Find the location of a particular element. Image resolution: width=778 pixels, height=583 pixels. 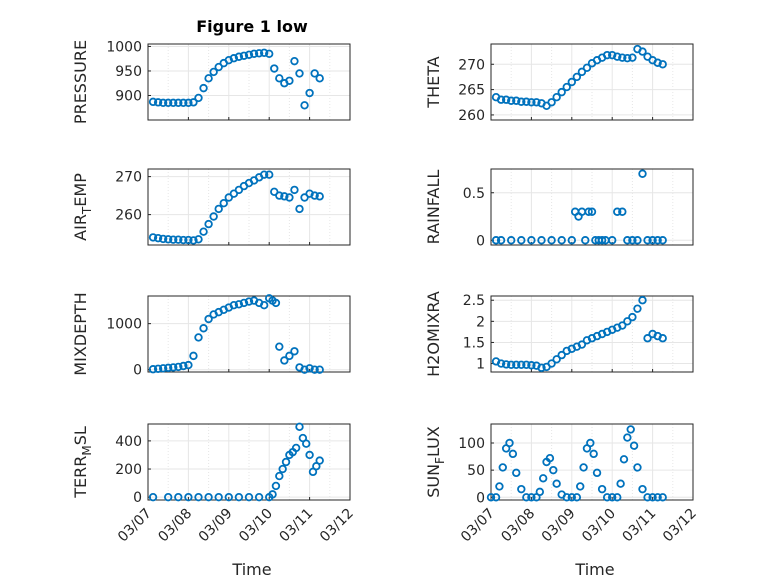

y-axis-label: AIRTEMP is located at coordinates (82, 207).